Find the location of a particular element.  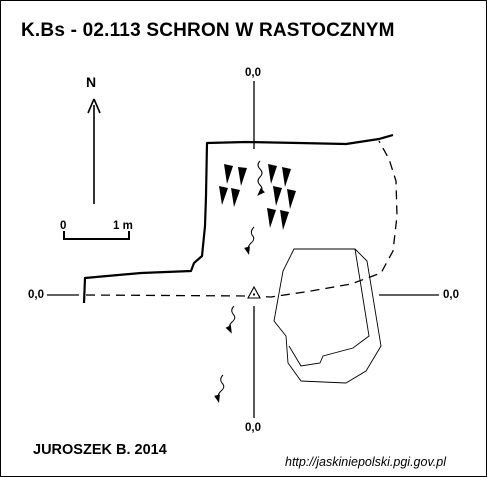

scale-label-end: 1 m is located at coordinates (123, 226).